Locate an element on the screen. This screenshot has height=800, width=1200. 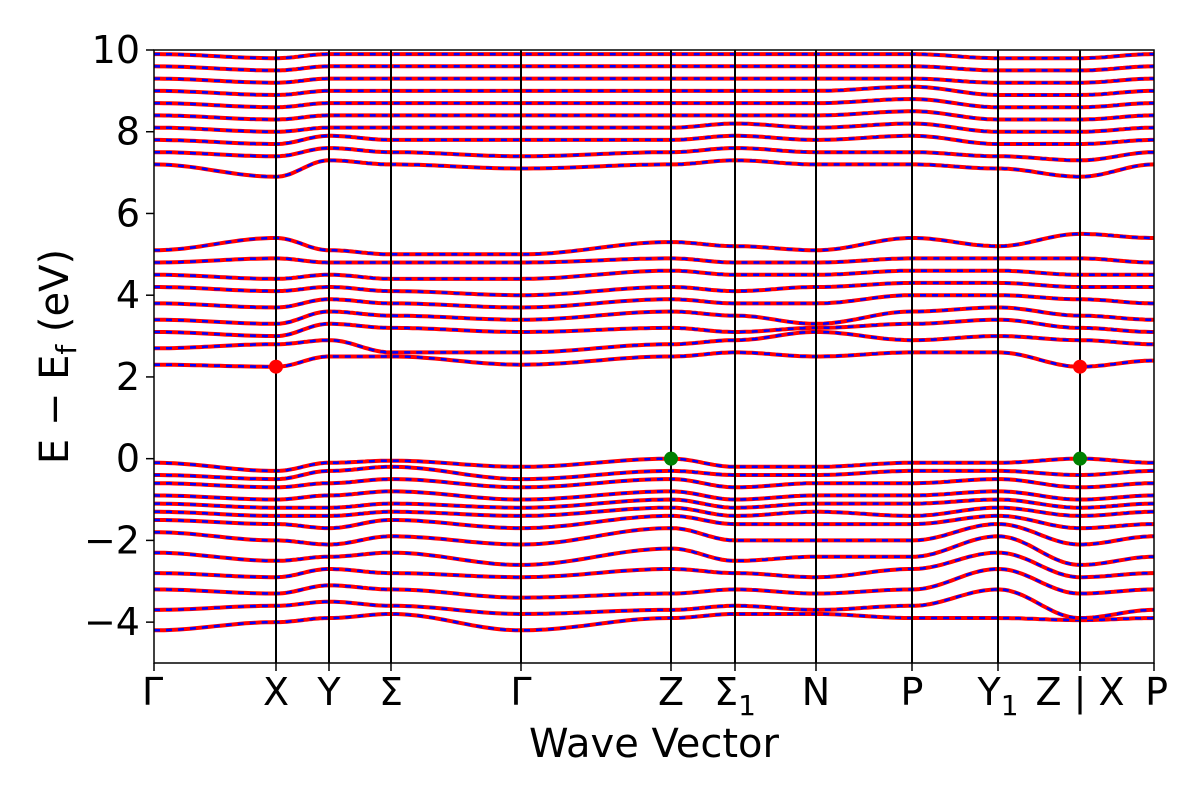
y-axis-label: E − Ef (eV) is located at coordinates (57, 356).